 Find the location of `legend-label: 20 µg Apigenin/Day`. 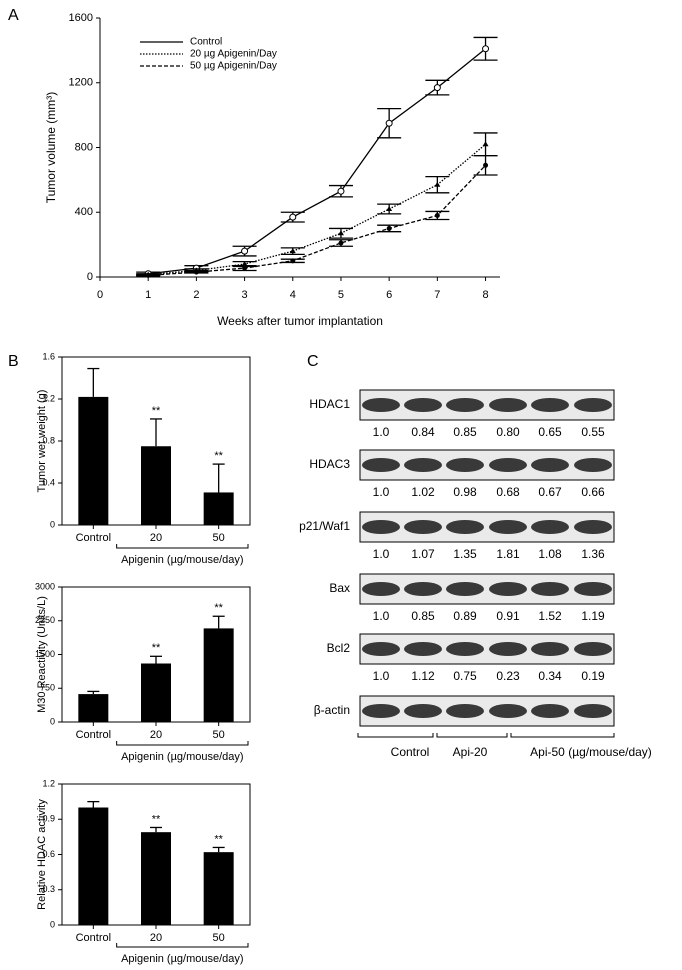

legend-label: 20 µg Apigenin/Day is located at coordinates (233, 54).